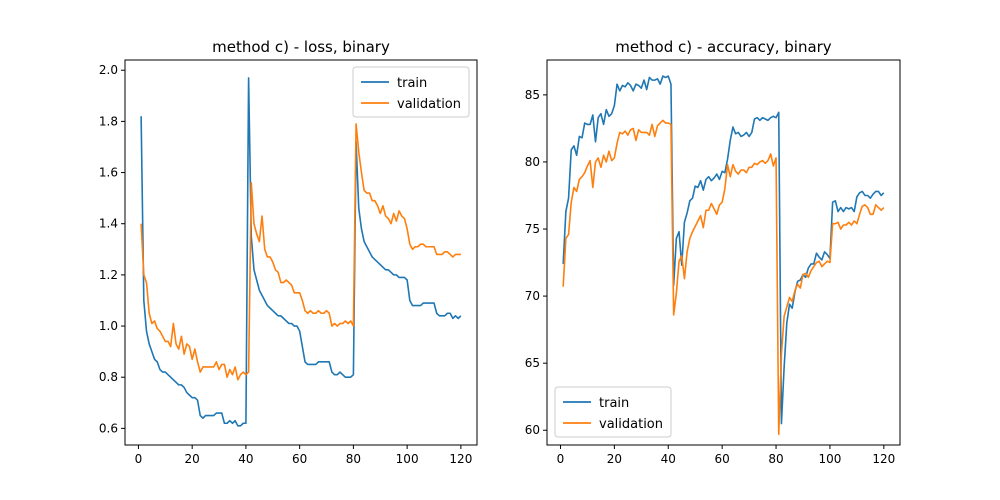 The image size is (1000, 500). Describe the element at coordinates (532, 296) in the screenshot. I see `y-tick-label: 70` at that location.